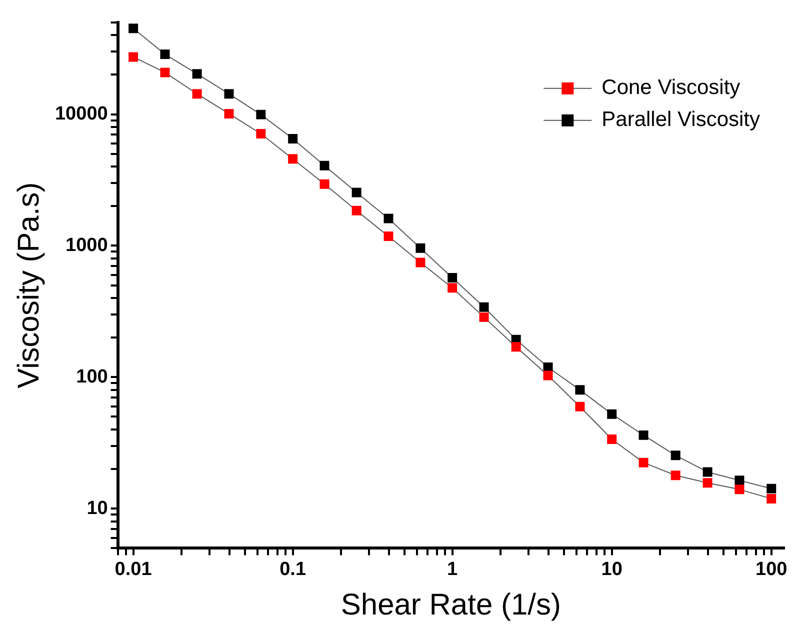 The image size is (808, 640). What do you see at coordinates (133, 569) in the screenshot?
I see `x-tick-label: 0.01` at bounding box center [133, 569].